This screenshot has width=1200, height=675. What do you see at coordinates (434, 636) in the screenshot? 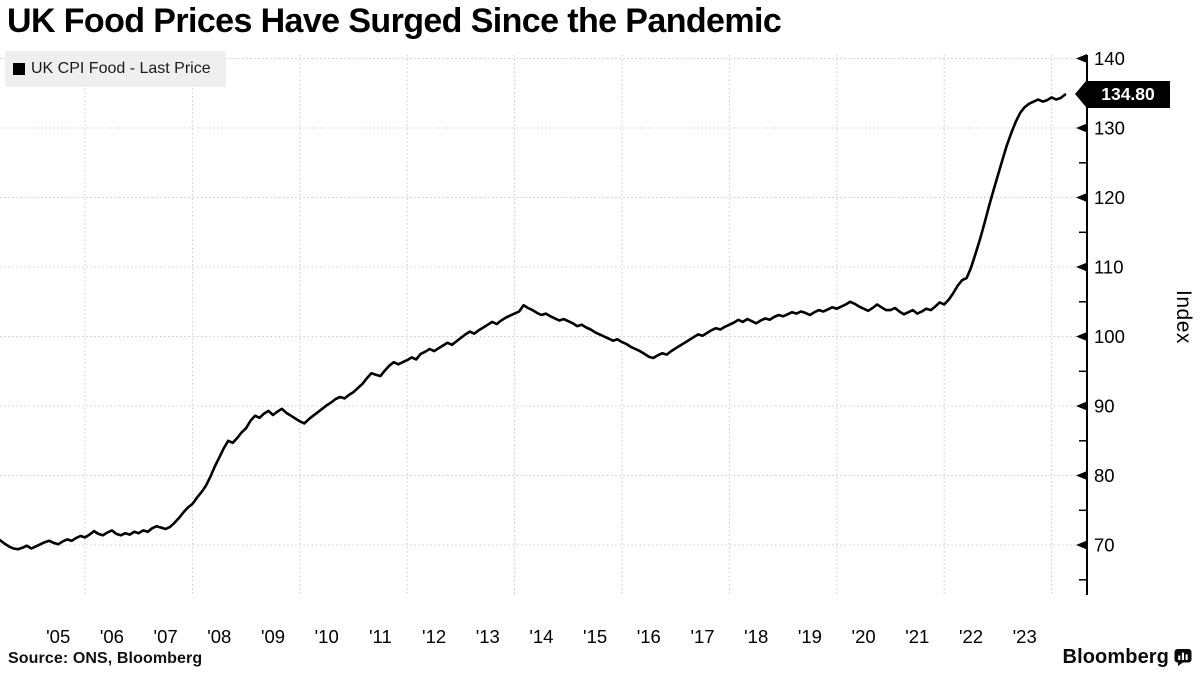
I see `x-tick-label: '12` at bounding box center [434, 636].